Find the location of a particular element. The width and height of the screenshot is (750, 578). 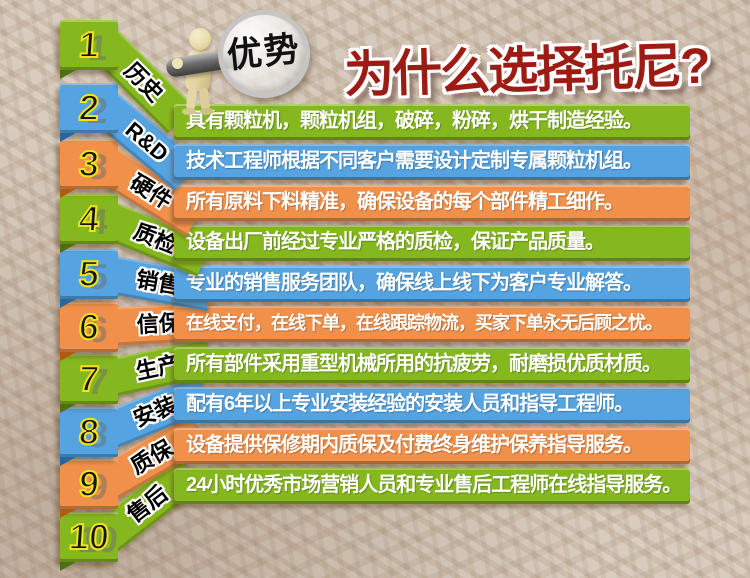

number-block: 2 is located at coordinates (89, 112).